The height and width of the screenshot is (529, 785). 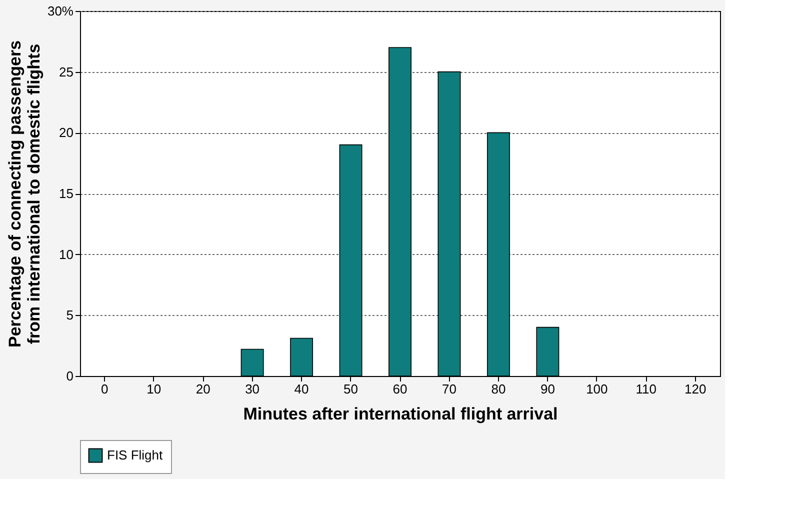 What do you see at coordinates (66, 193) in the screenshot?
I see `y-tick-label: 15` at bounding box center [66, 193].